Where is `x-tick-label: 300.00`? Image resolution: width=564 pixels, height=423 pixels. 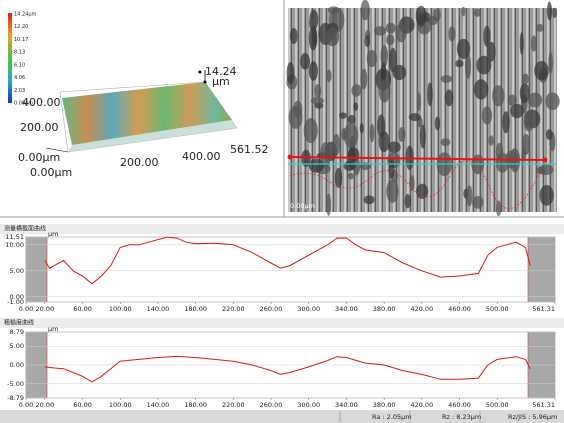 x-tick-label: 300.00 is located at coordinates (308, 405).